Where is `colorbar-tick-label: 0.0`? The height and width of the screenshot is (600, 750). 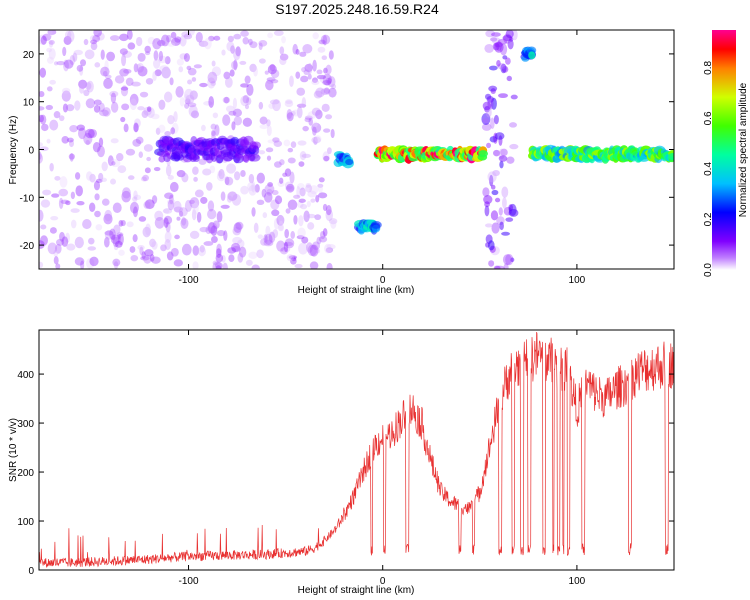 colorbar-tick-label: 0.0 is located at coordinates (708, 270).